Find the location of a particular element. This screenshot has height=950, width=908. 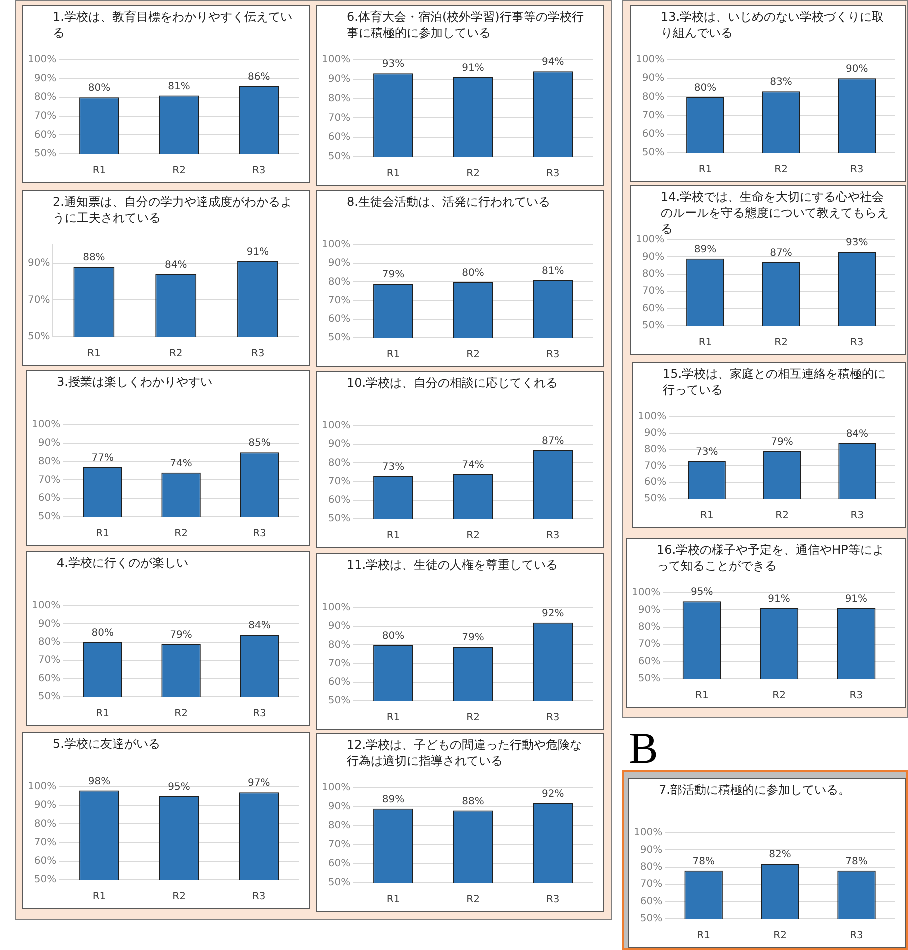

data-label: 98% is located at coordinates (99, 782).